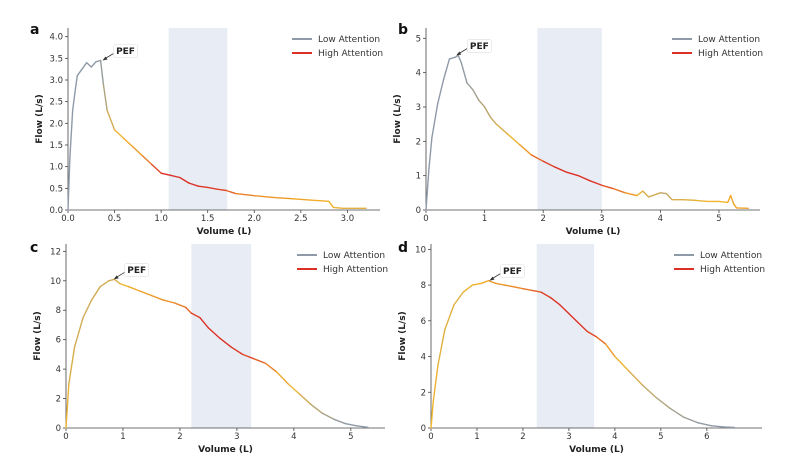 The image size is (793, 476). What do you see at coordinates (418, 211) in the screenshot?
I see `panel-b-y-tick-label: 0` at bounding box center [418, 211].